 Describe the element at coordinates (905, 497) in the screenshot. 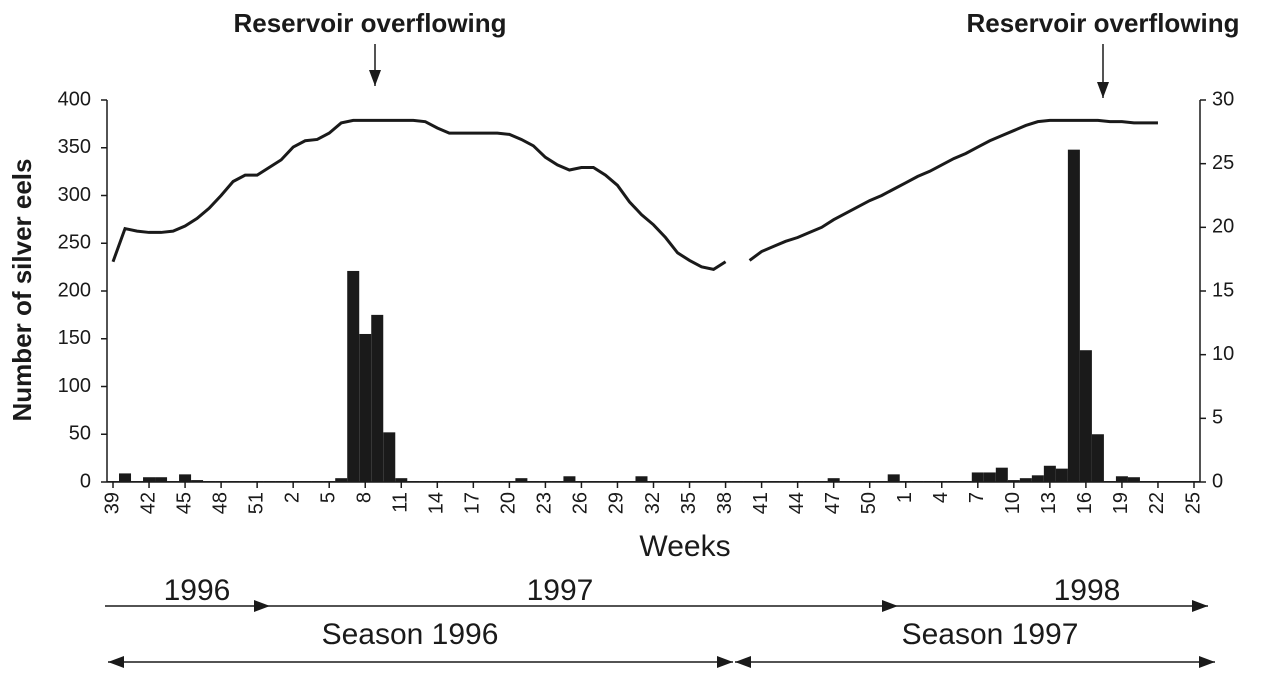

I see `x-tick-label: 1` at that location.